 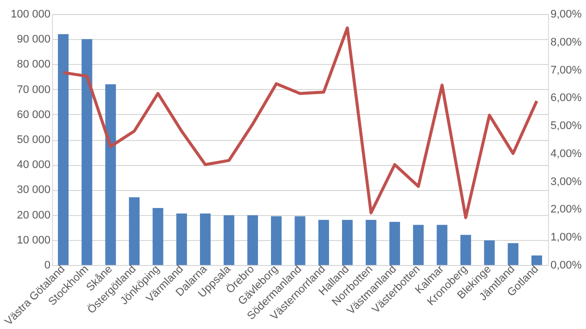 What do you see at coordinates (33, 165) in the screenshot?
I see `y-tick-label: 40 000` at bounding box center [33, 165].